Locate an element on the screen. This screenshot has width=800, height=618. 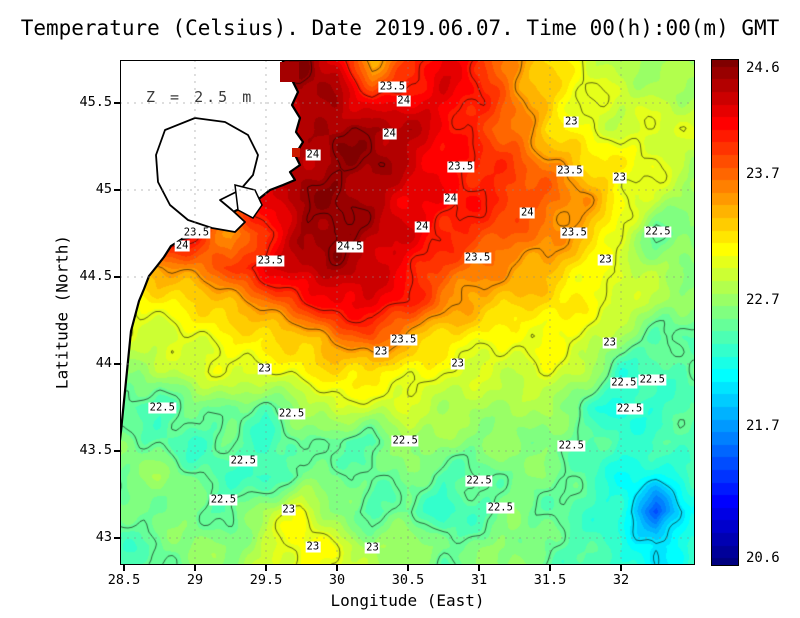
x-tick-label: 32 is located at coordinates (621, 580).